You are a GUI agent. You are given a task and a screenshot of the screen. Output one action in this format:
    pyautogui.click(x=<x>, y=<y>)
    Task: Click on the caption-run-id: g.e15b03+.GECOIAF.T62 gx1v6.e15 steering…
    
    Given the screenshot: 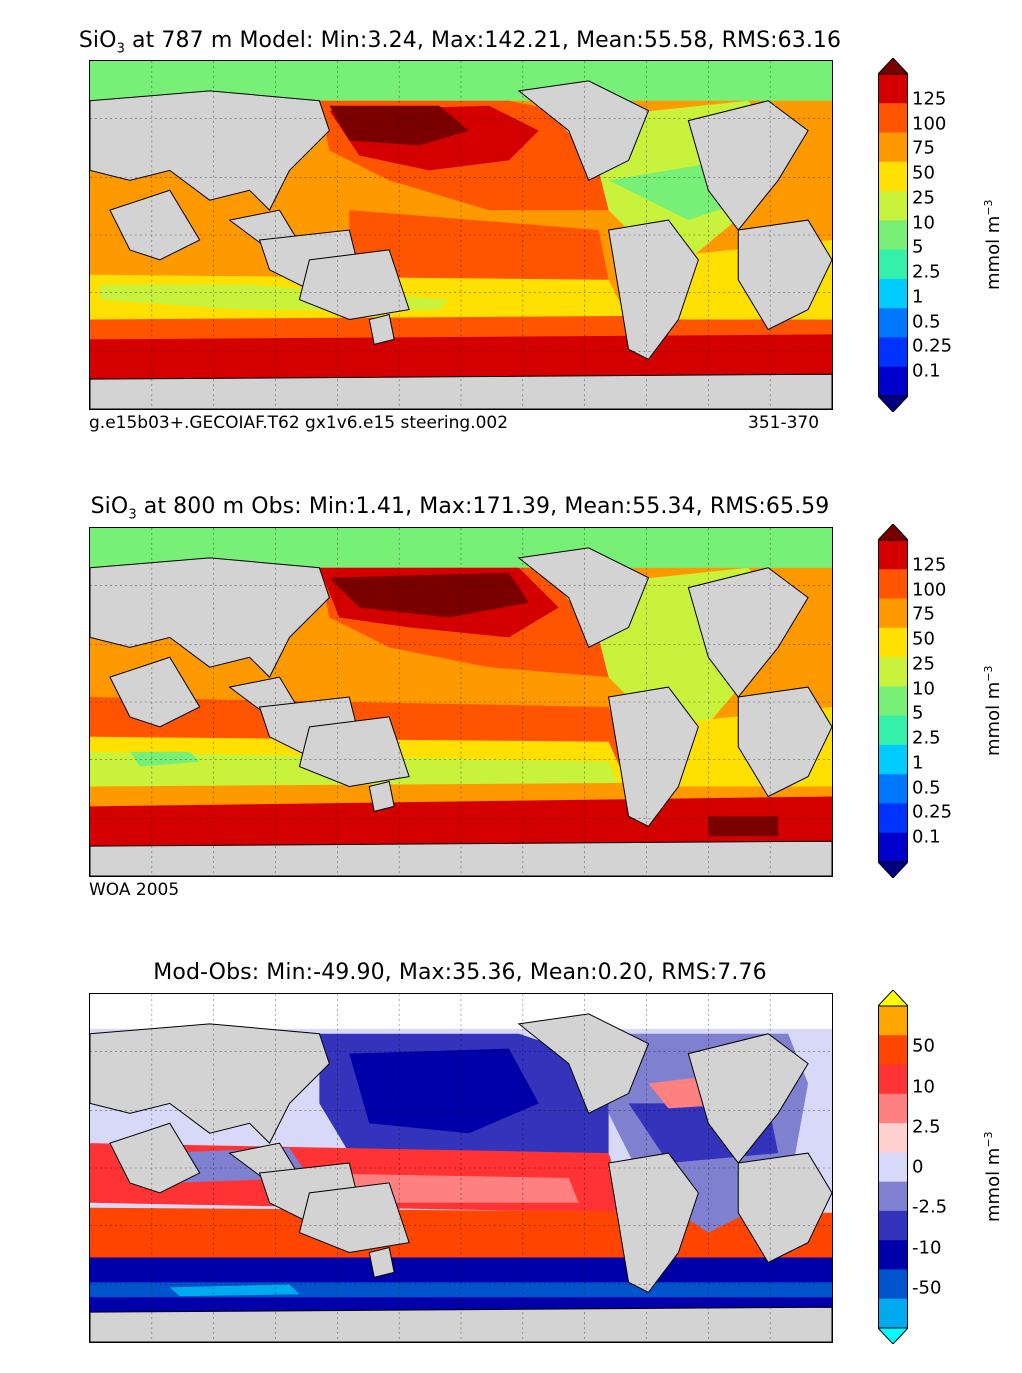 What is the action you would take?
    pyautogui.click(x=299, y=423)
    